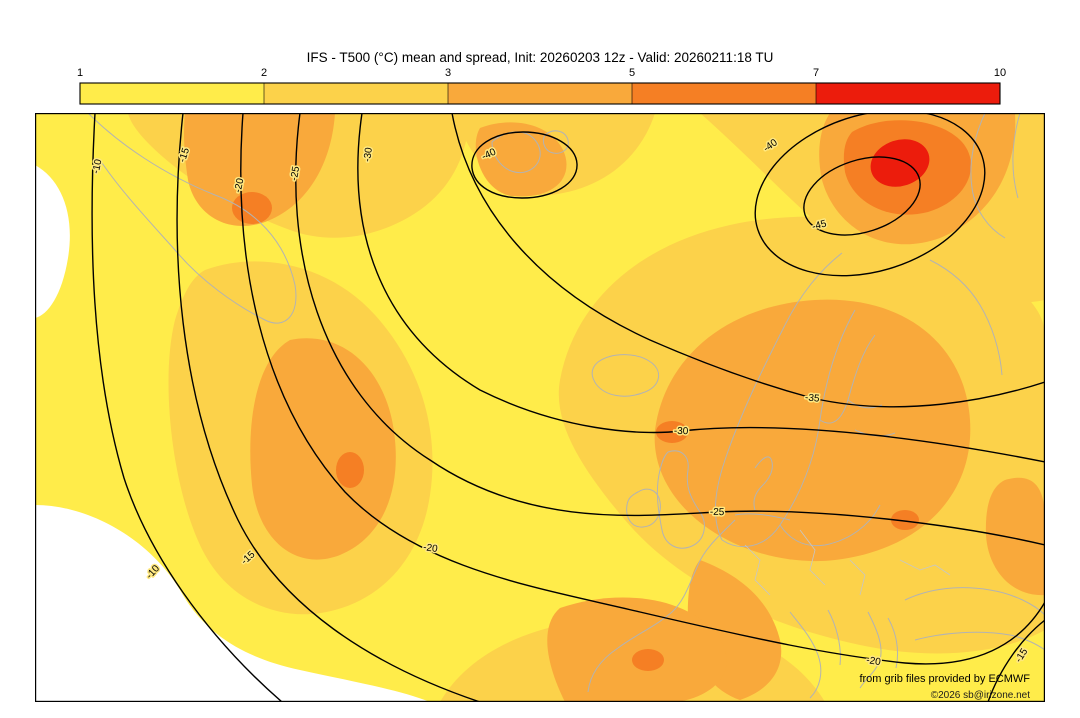  I want to click on contour-label: -10, so click(98, 166).